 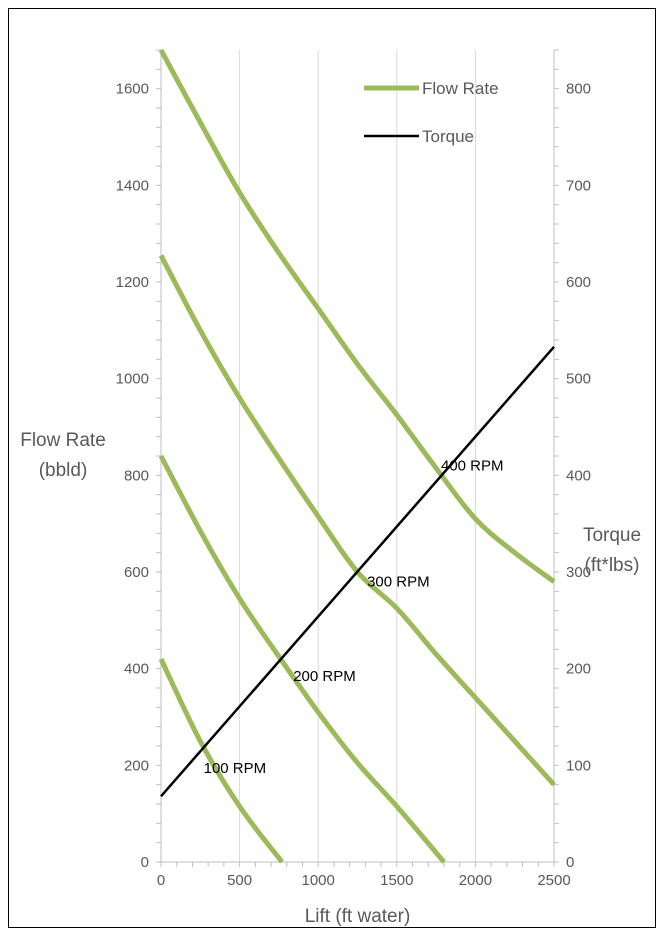 I want to click on y-right-tick-label: 600, so click(x=578, y=282).